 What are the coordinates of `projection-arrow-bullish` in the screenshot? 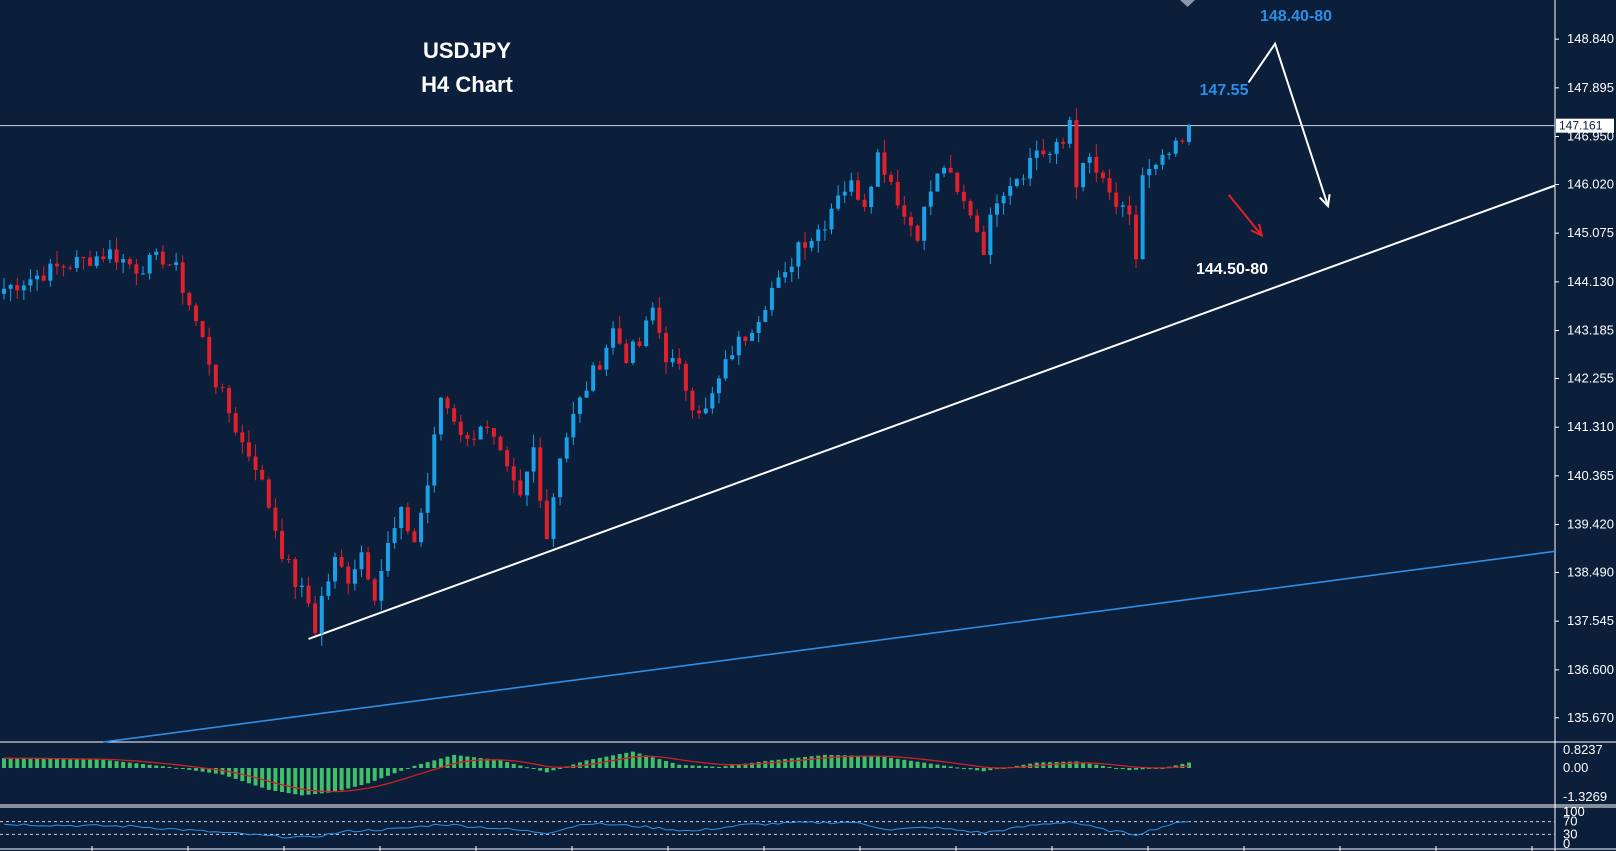 It's located at (1288, 124).